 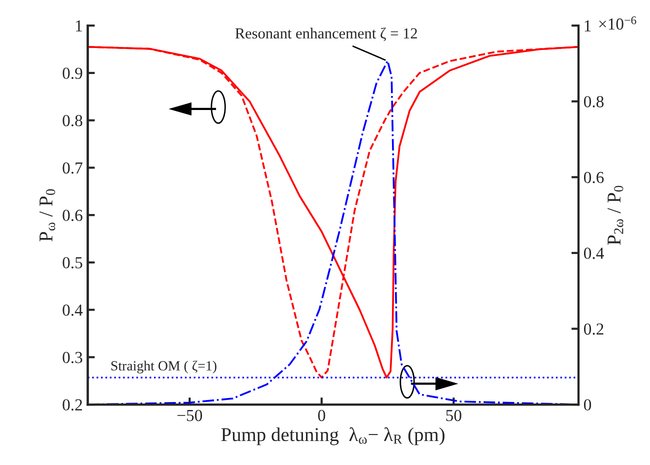 What do you see at coordinates (79, 26) in the screenshot?
I see `y-tick-label: 1` at bounding box center [79, 26].